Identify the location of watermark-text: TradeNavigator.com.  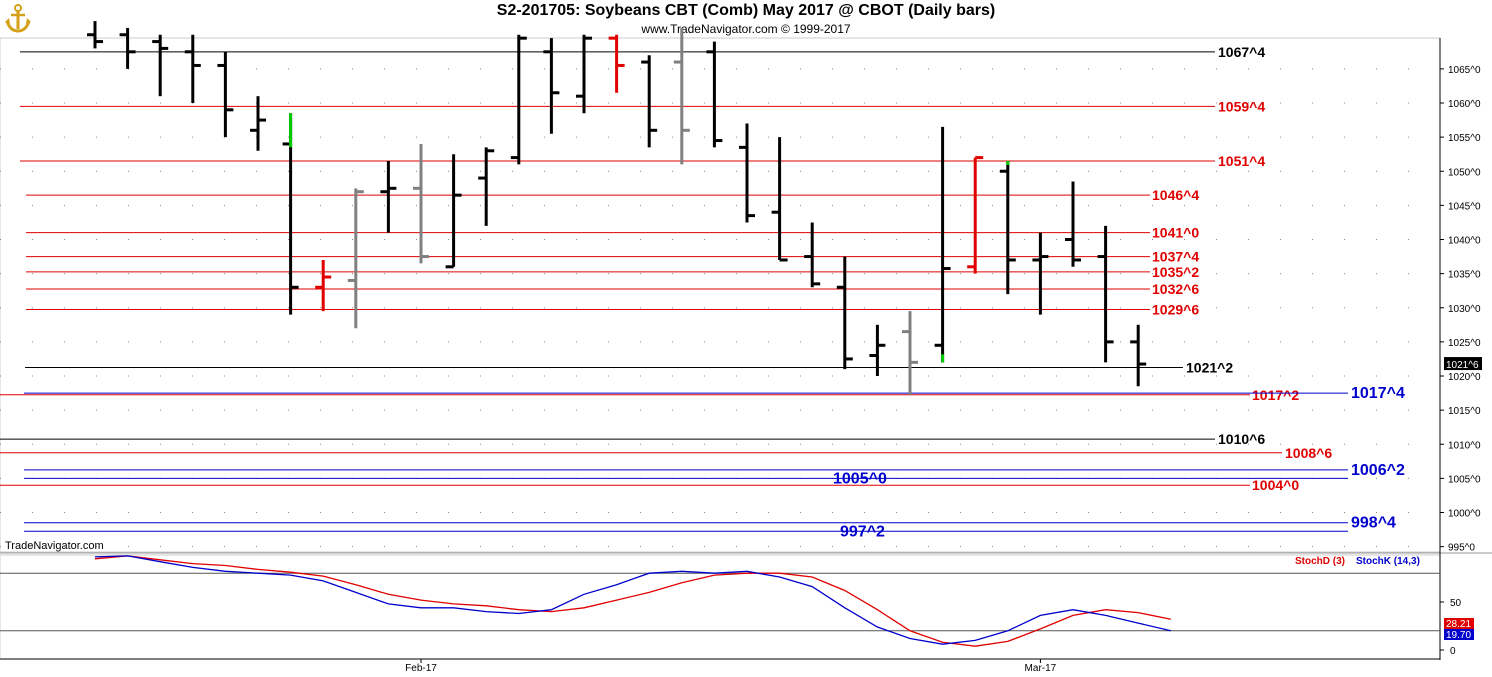
(54, 546).